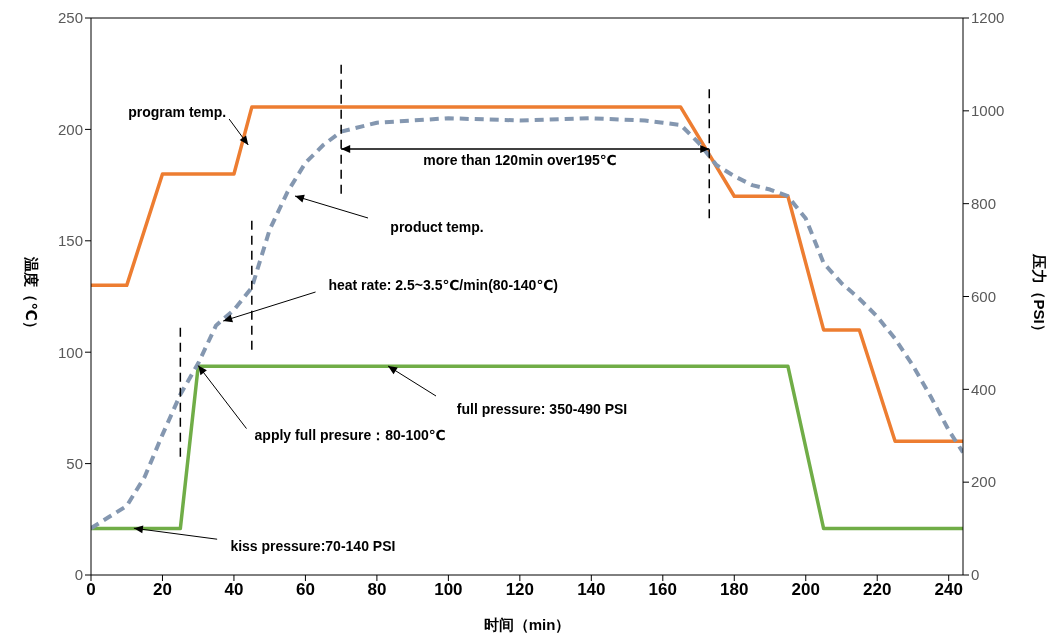 This screenshot has height=637, width=1062. I want to click on y-tick-label: 0, so click(78, 575).